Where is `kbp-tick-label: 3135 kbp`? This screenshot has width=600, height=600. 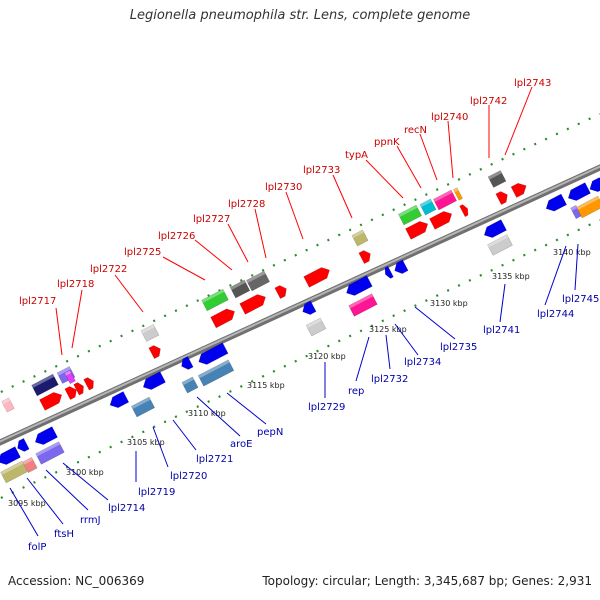
kbp-tick-label: 3135 kbp is located at coordinates (511, 276).